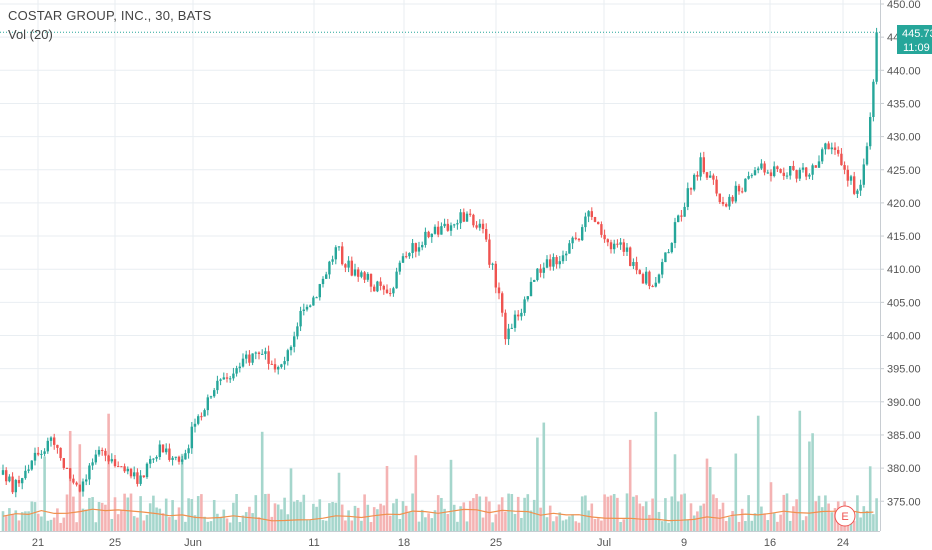 Image resolution: width=932 pixels, height=550 pixels. What do you see at coordinates (438, 515) in the screenshot?
I see `volume-moving-average` at bounding box center [438, 515].